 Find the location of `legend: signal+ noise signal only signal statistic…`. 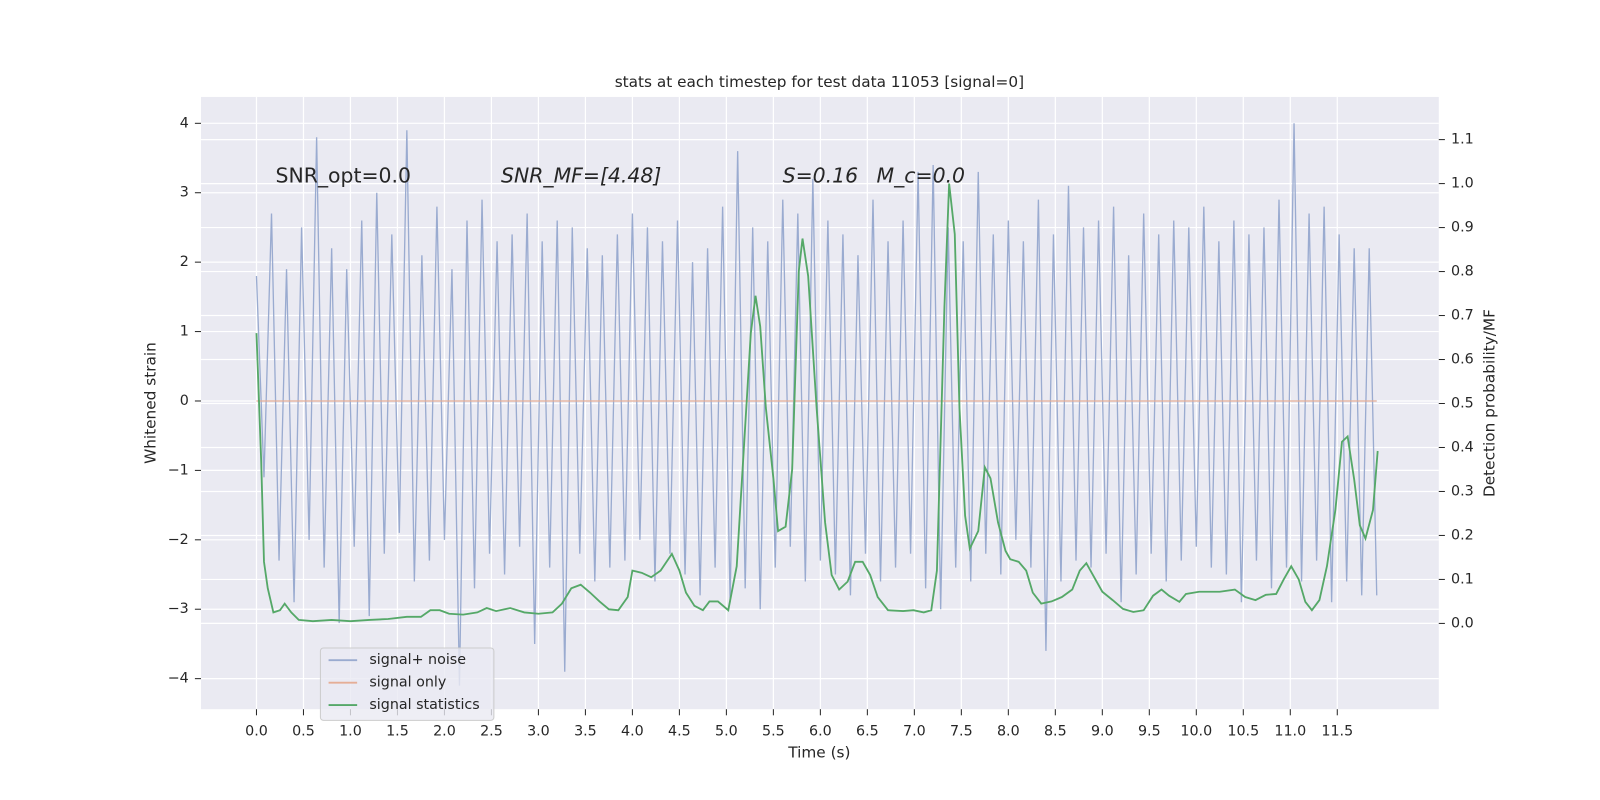

legend: signal+ noise signal only signal statistic… is located at coordinates (407, 684).